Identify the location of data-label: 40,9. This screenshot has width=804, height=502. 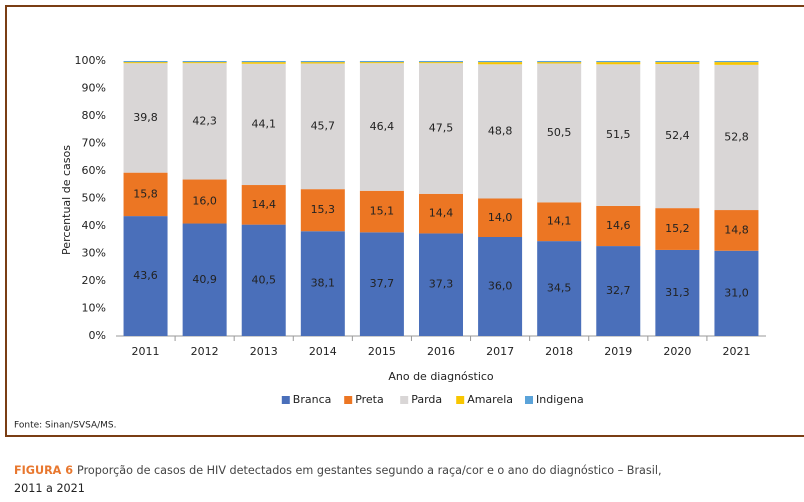
(204, 279).